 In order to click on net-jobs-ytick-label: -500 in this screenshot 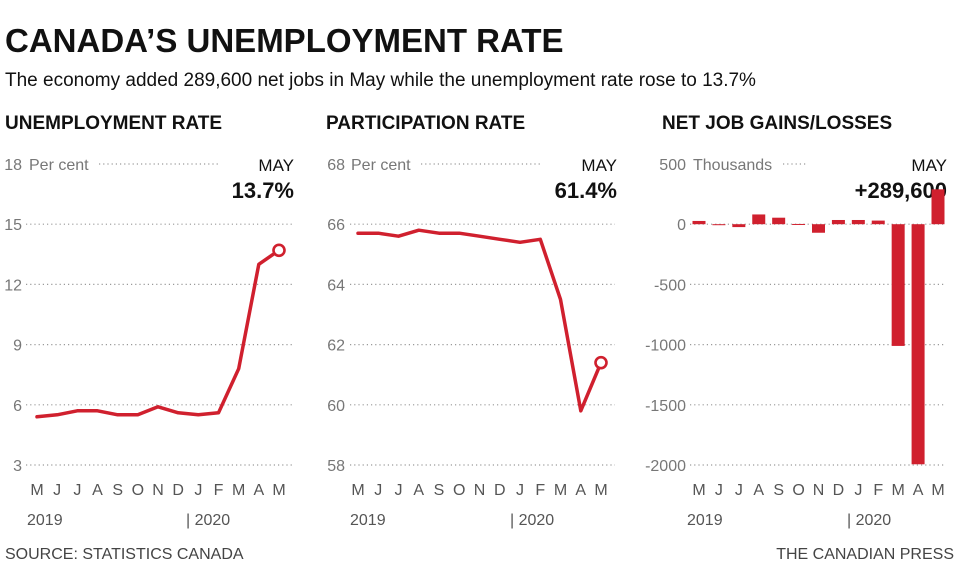, I will do `click(670, 285)`.